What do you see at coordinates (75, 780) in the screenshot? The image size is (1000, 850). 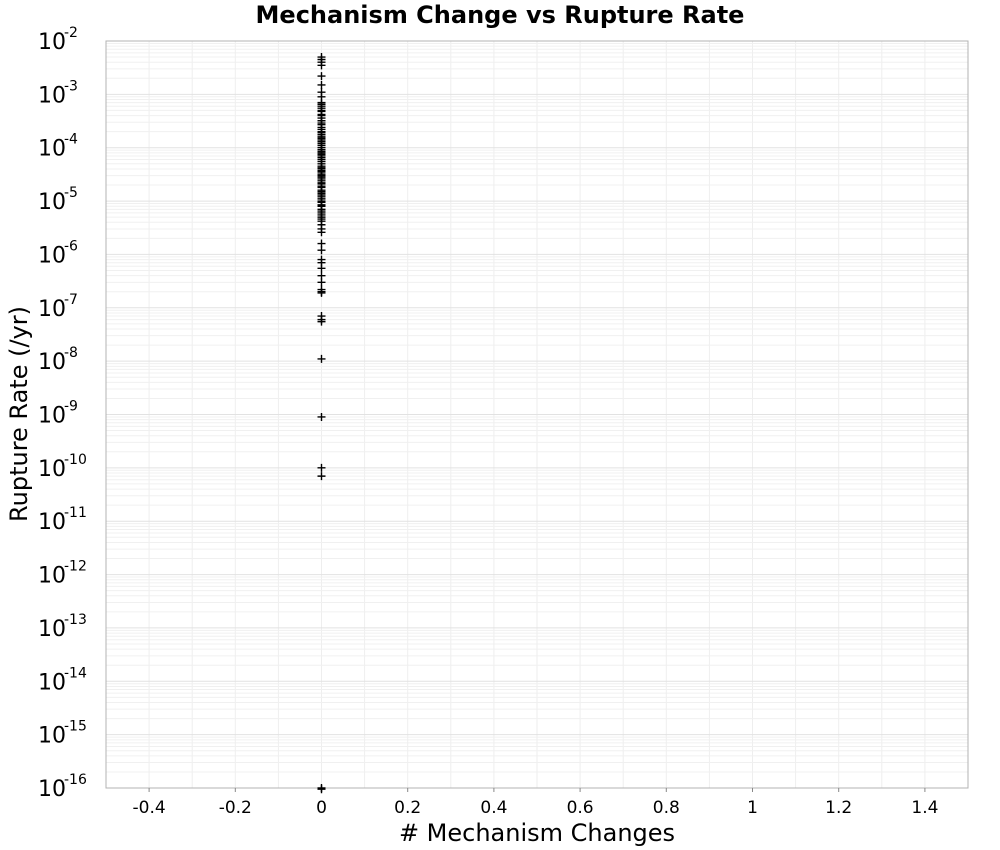 I see `y-tick-exponent: -16` at bounding box center [75, 780].